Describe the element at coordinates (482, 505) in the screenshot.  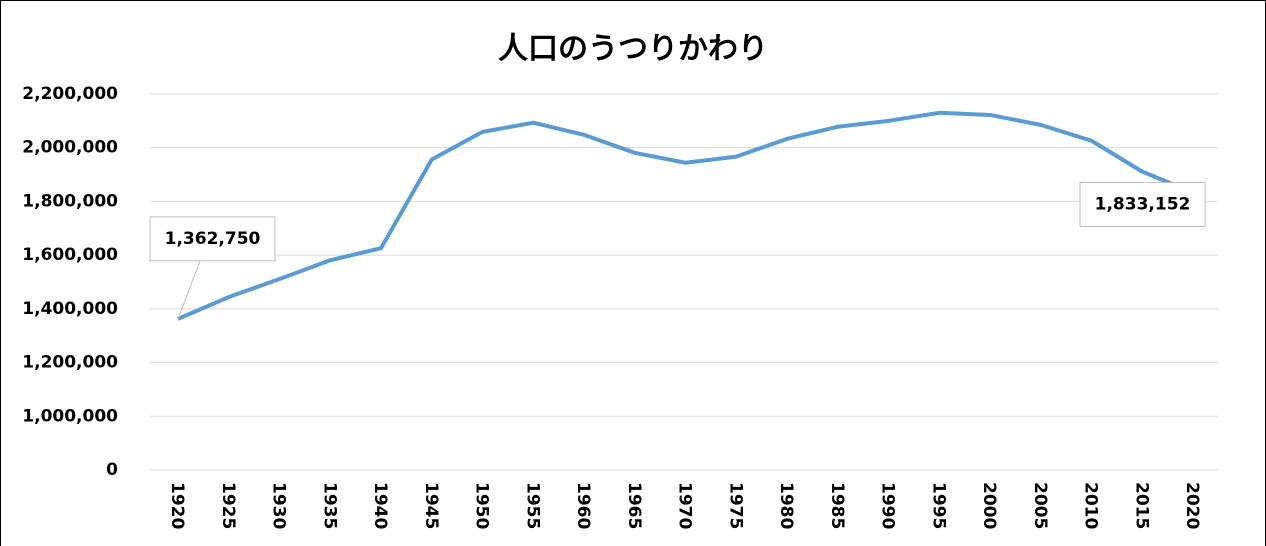
I see `x-tick-label: 1950` at that location.